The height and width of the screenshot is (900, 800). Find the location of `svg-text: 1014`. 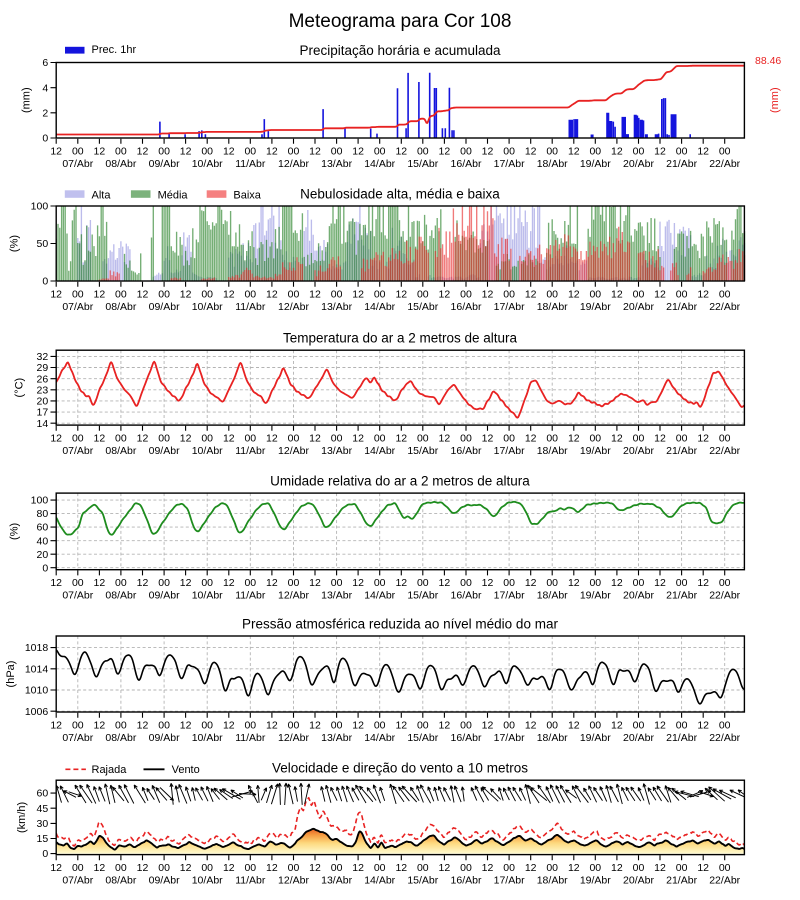

svg-text: 1014 is located at coordinates (37, 669).